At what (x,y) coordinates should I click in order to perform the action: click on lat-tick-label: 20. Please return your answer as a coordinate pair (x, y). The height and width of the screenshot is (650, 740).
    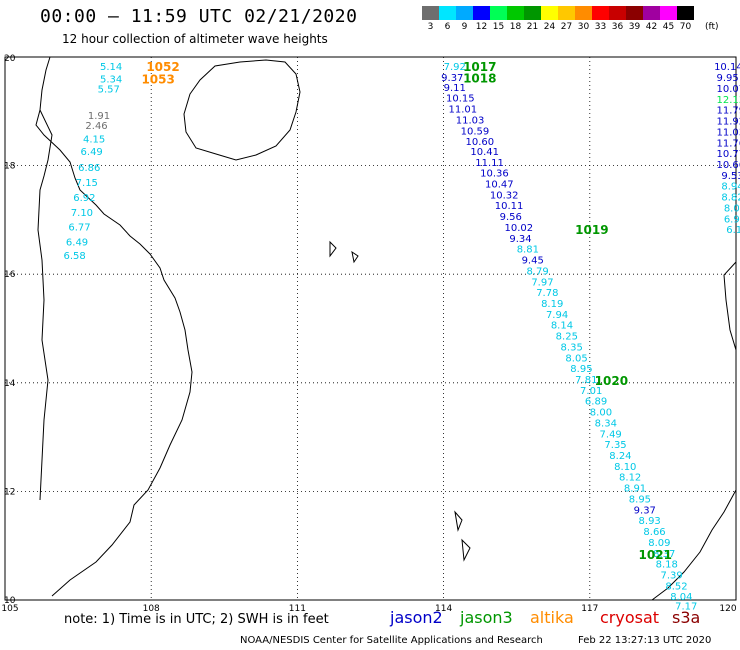
    Looking at the image, I should click on (10, 59).